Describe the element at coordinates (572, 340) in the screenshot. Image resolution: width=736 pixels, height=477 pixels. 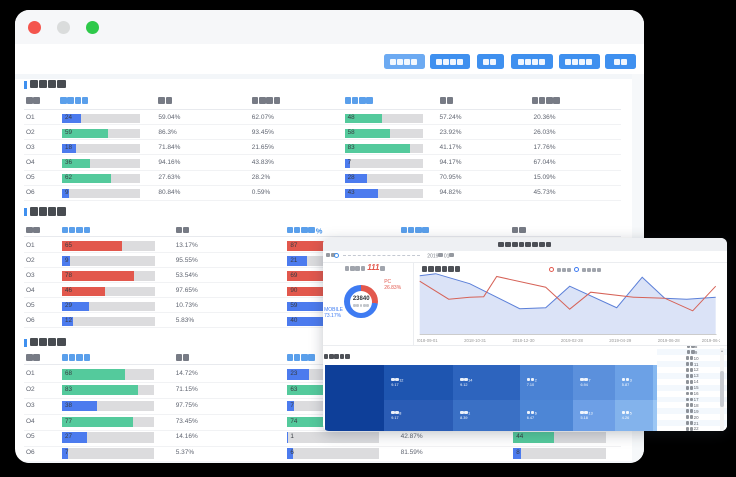
I see `svg-text: 2019-02-28` at that location.